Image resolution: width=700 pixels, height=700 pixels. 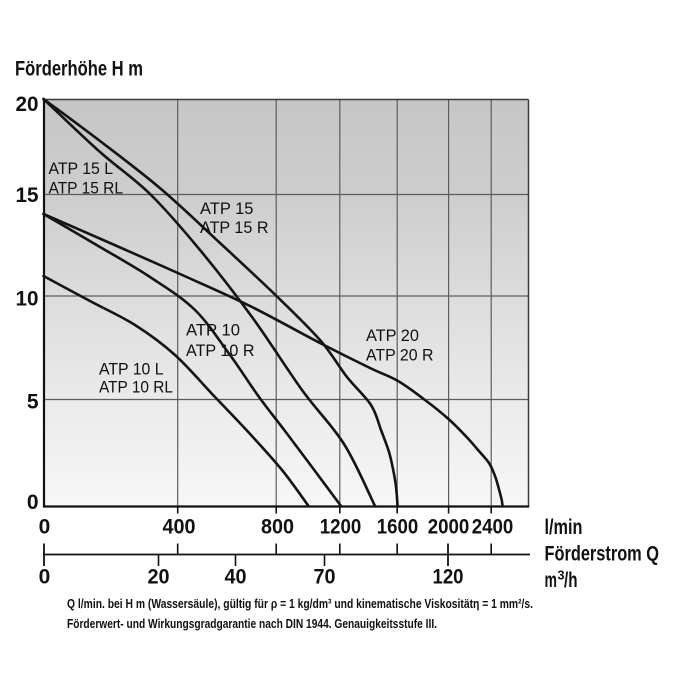 What do you see at coordinates (602, 554) in the screenshot?
I see `svg-text: Förderstrom Q` at bounding box center [602, 554].